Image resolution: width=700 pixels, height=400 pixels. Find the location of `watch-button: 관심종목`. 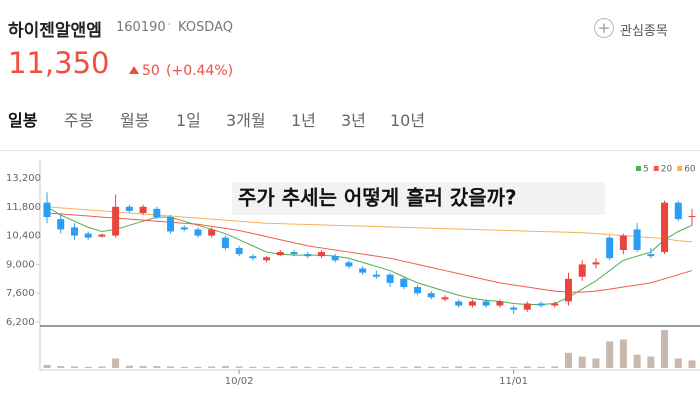

watch-button: 관심종목 is located at coordinates (644, 31).